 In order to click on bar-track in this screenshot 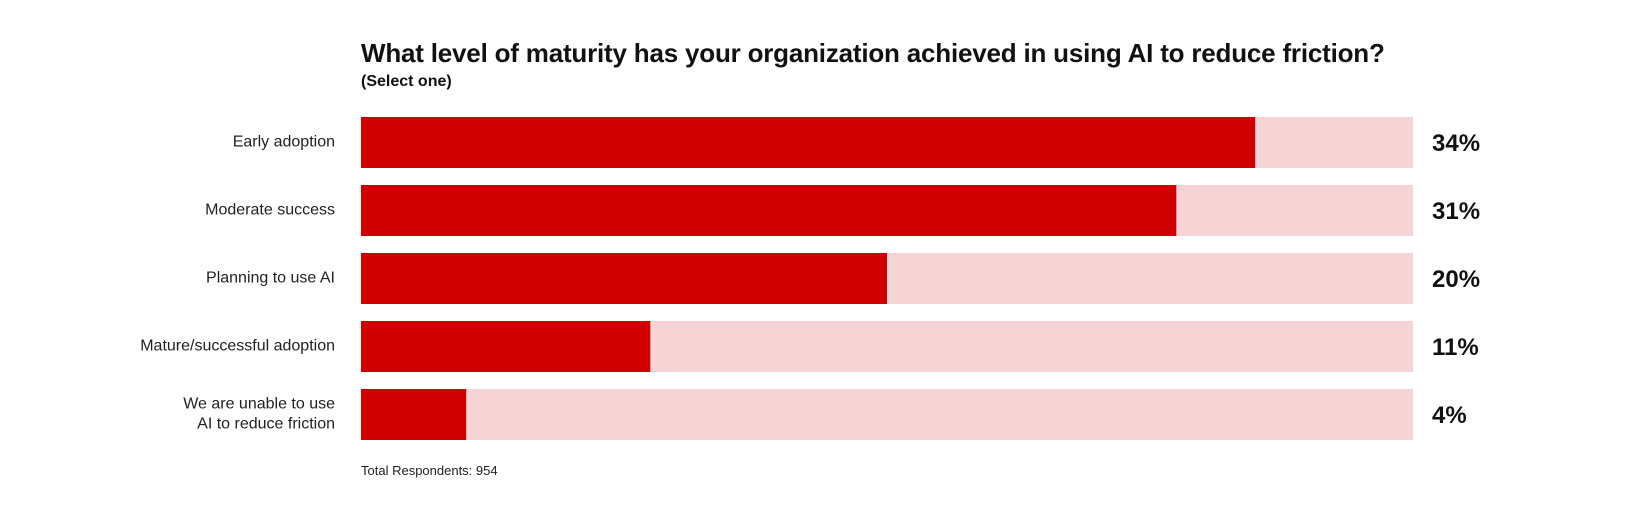, I will do `click(887, 414)`.